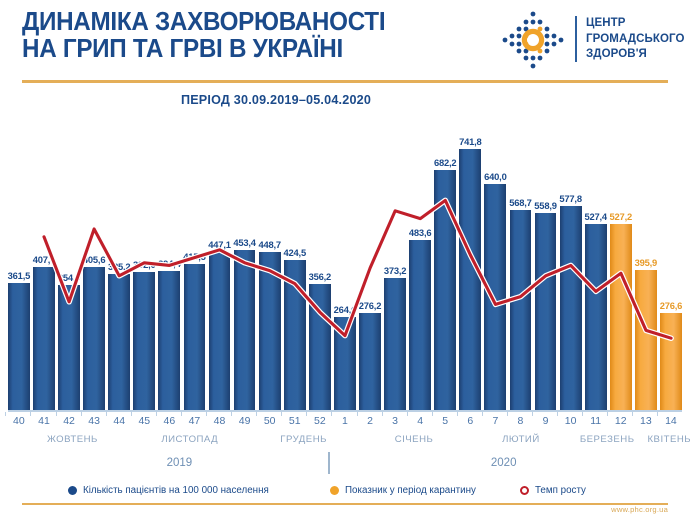  What do you see at coordinates (243, 421) in the screenshot?
I see `week-label: 49` at bounding box center [243, 421].